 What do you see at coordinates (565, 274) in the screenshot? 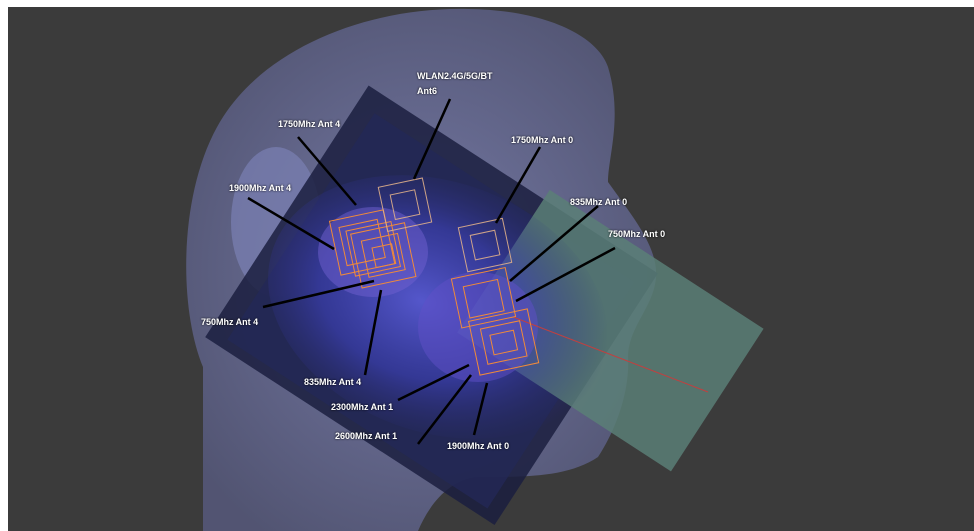
I see `leader-750-ant0` at bounding box center [565, 274].